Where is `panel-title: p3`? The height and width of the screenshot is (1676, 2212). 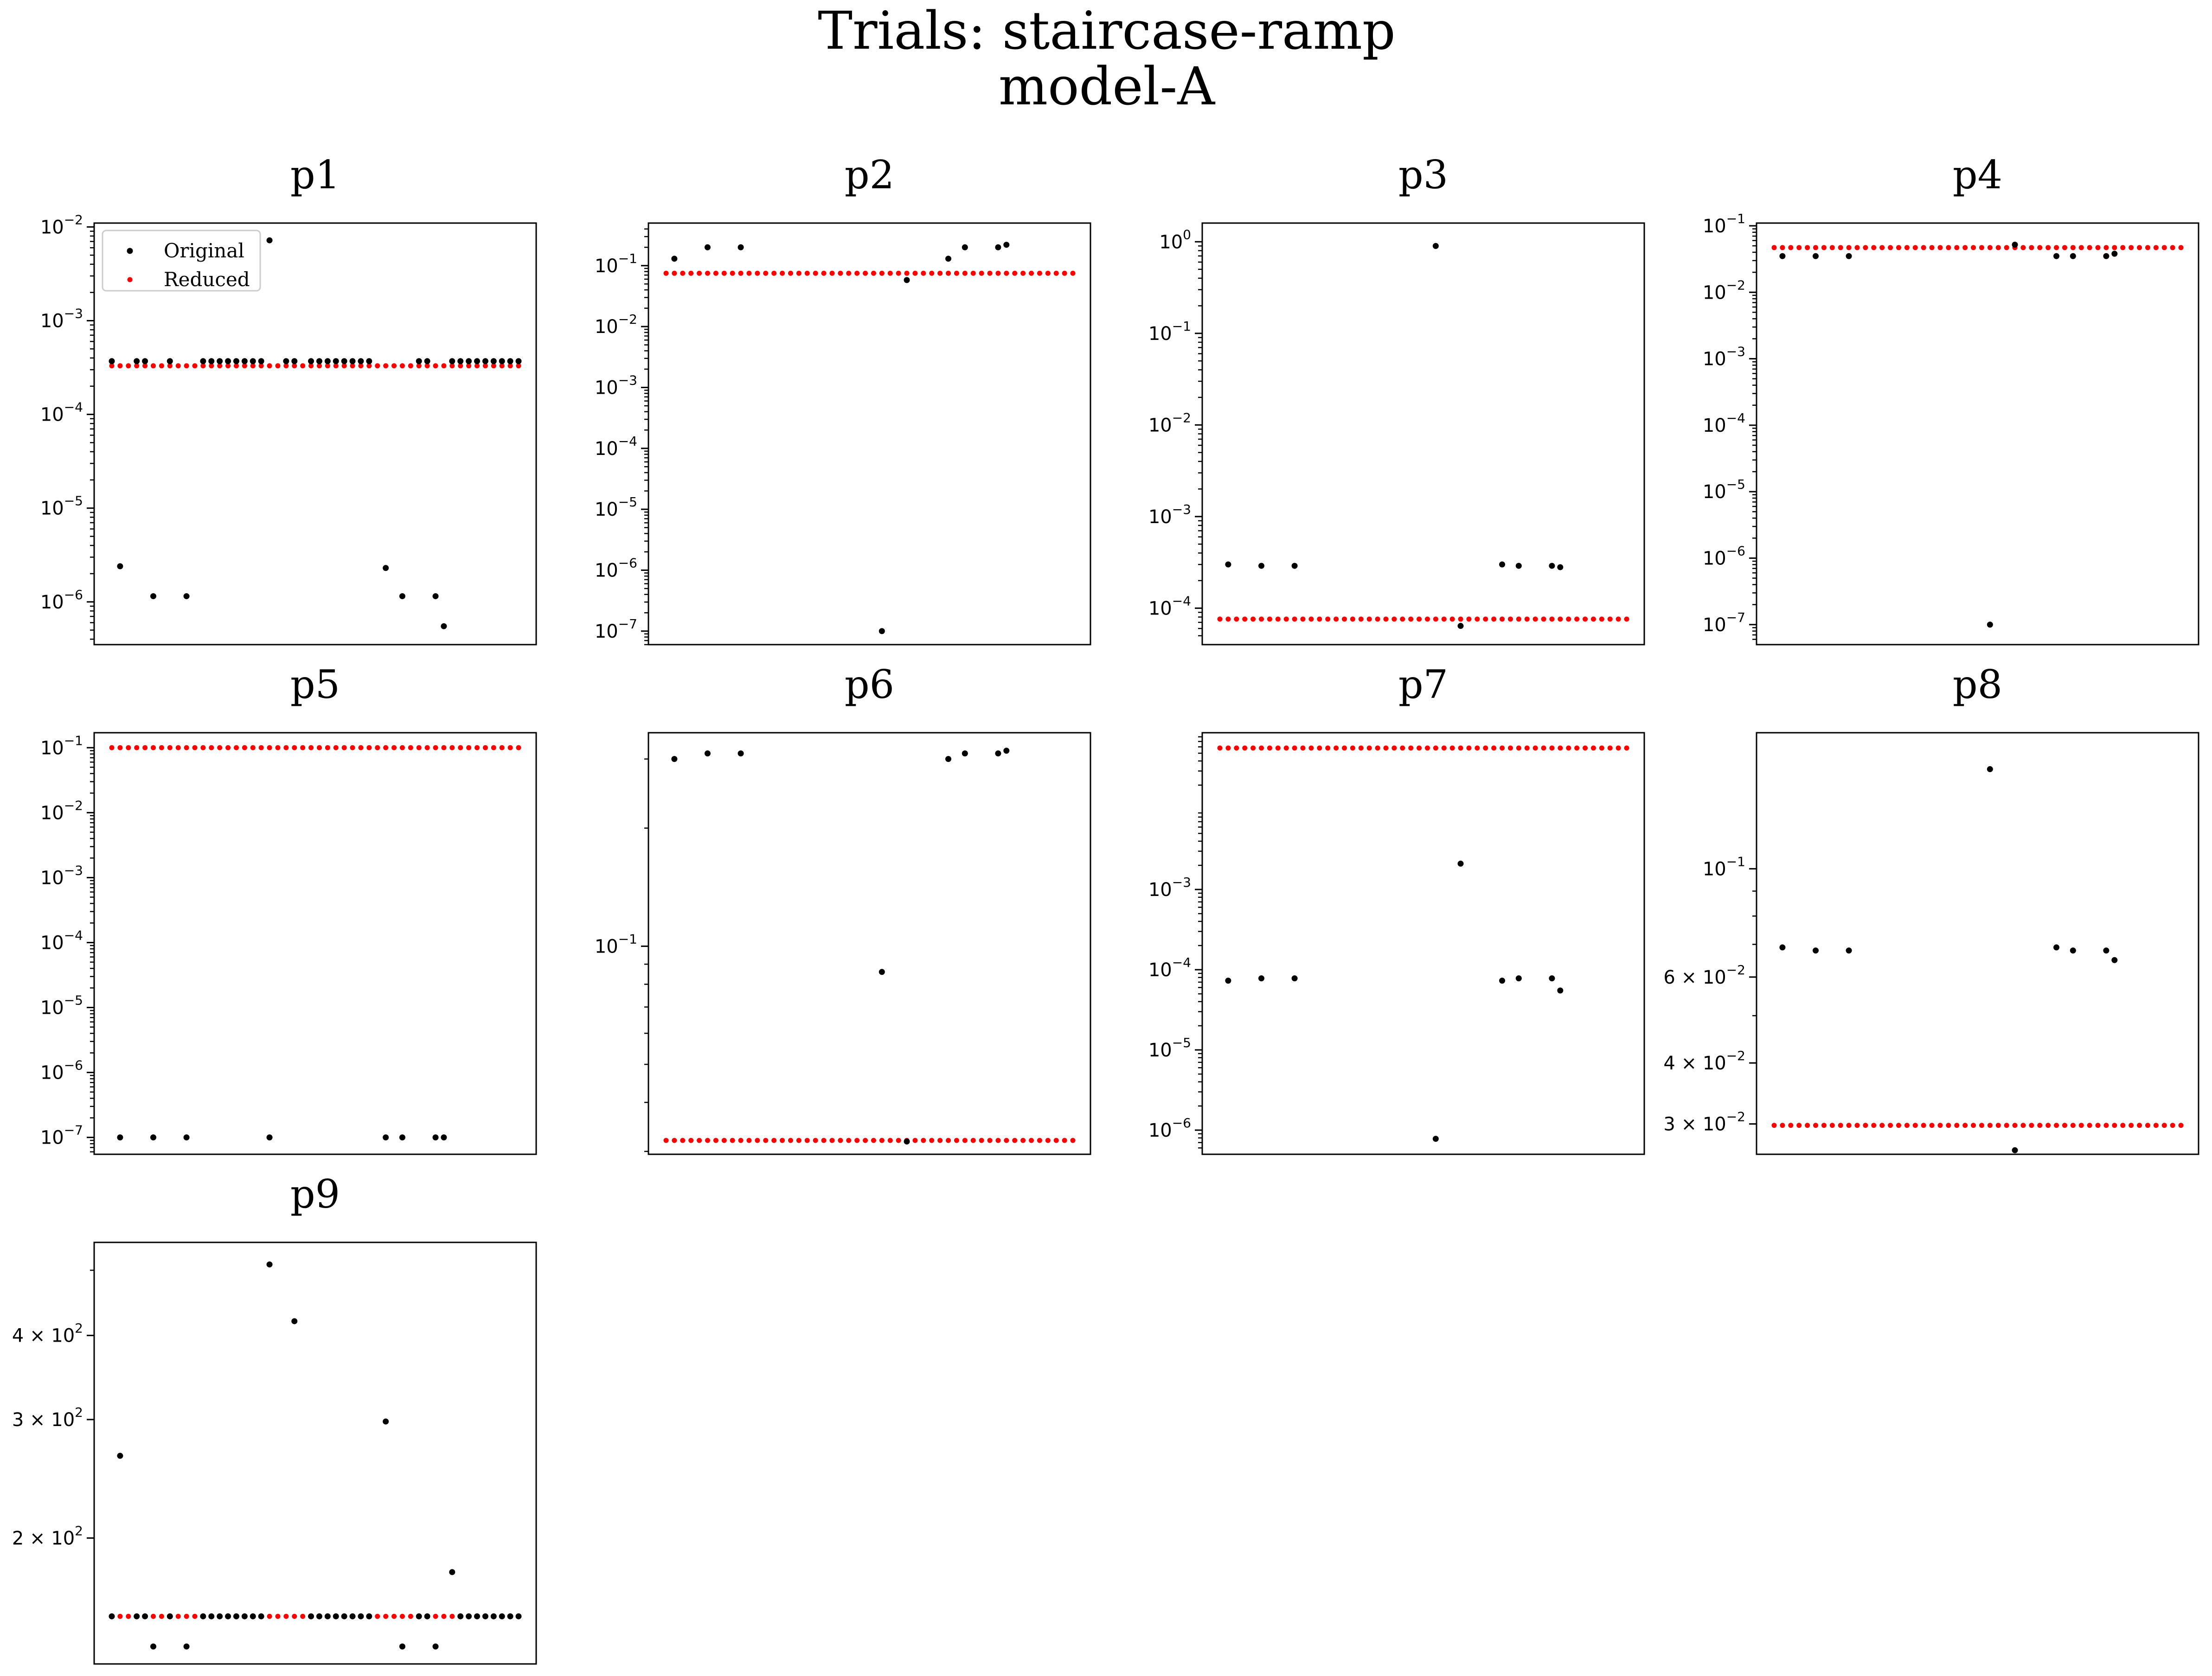
panel-title: p3 is located at coordinates (1423, 175).